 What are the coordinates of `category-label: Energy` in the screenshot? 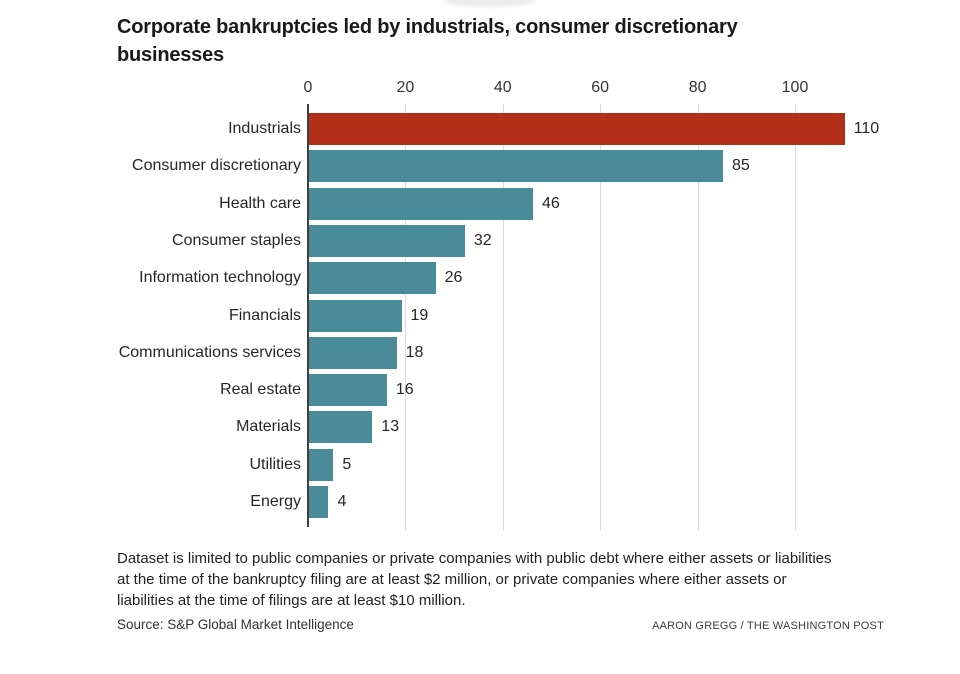 It's located at (275, 501).